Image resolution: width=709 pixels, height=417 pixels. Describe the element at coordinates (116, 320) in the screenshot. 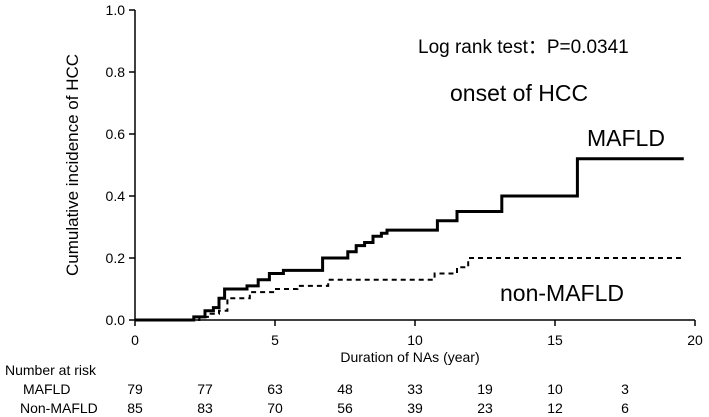

I see `y-tick-label: 0.0` at that location.